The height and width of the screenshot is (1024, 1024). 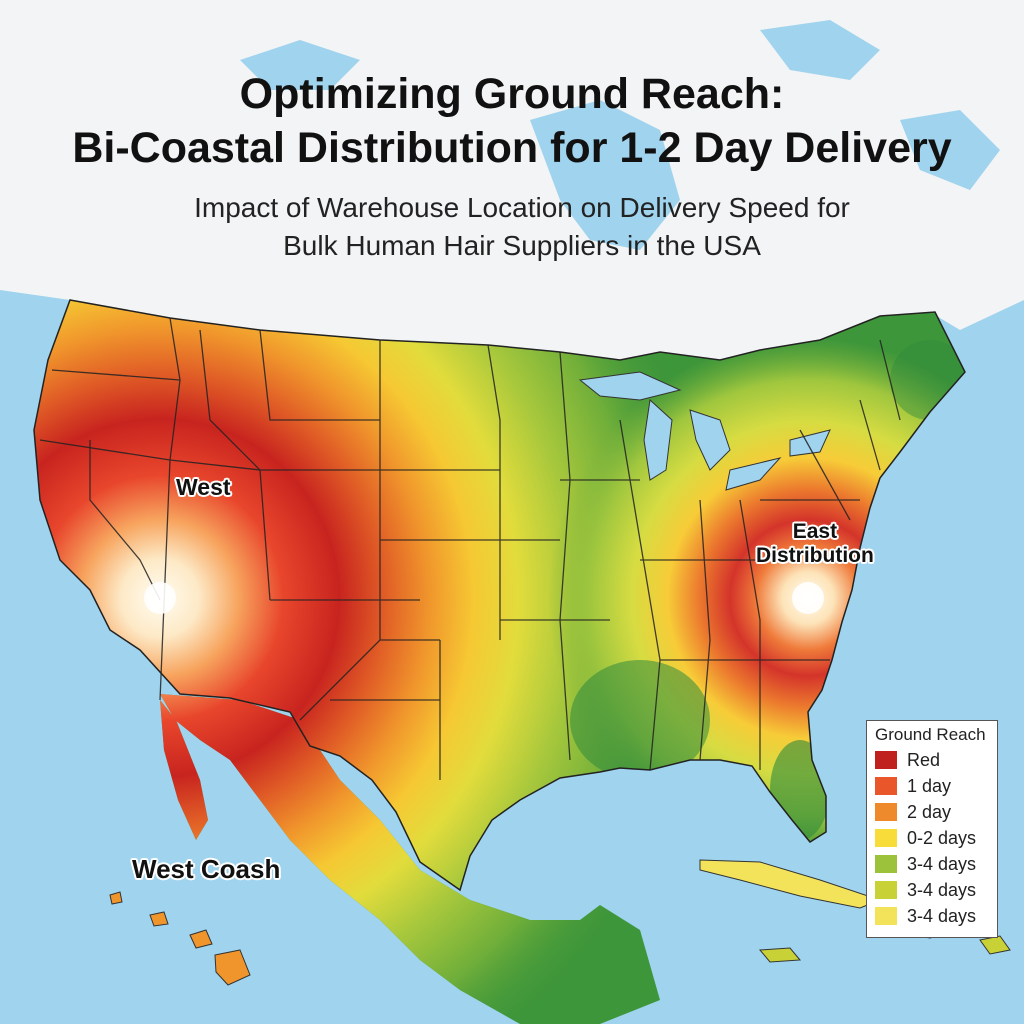 What do you see at coordinates (206, 869) in the screenshot?
I see `west-coast-label: West Coash` at bounding box center [206, 869].